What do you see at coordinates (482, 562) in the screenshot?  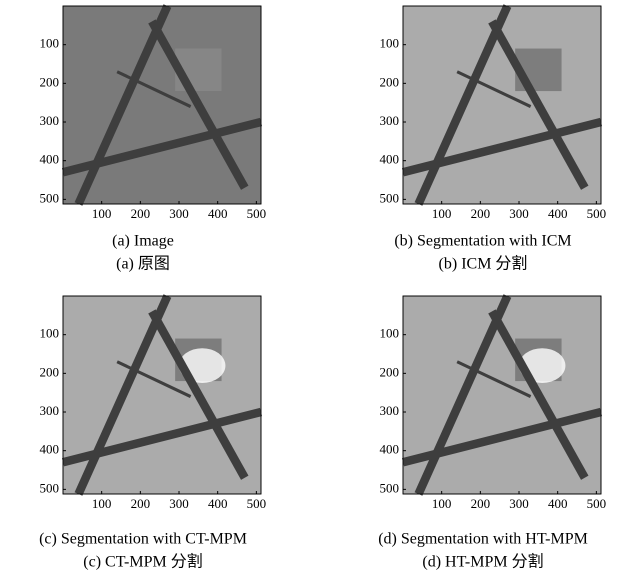 I see `caption-zh: (d) HT-MPM 分割` at bounding box center [482, 562].